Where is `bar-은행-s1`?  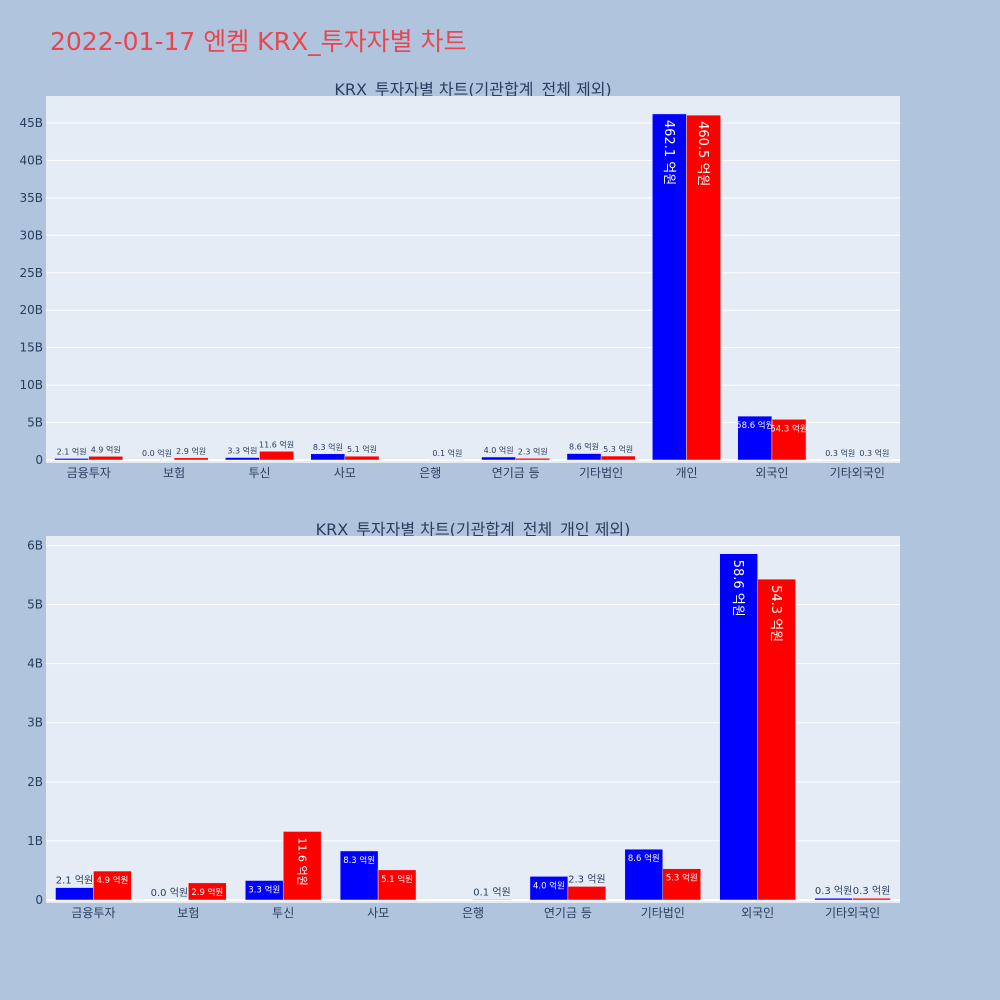 bar-은행-s1 is located at coordinates (492, 900).